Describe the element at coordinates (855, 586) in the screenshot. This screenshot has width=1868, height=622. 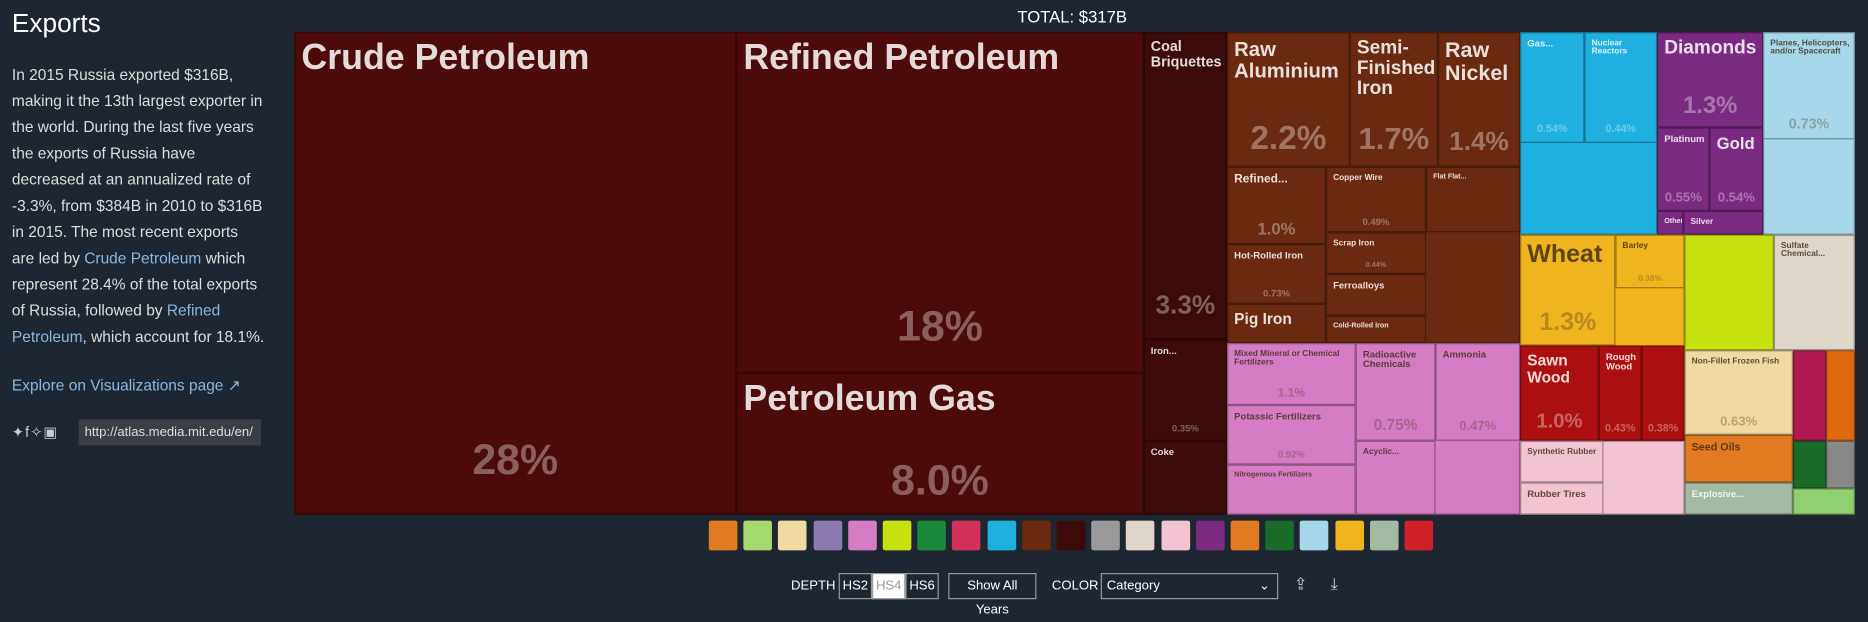
I see `hs2-button: HS2` at that location.